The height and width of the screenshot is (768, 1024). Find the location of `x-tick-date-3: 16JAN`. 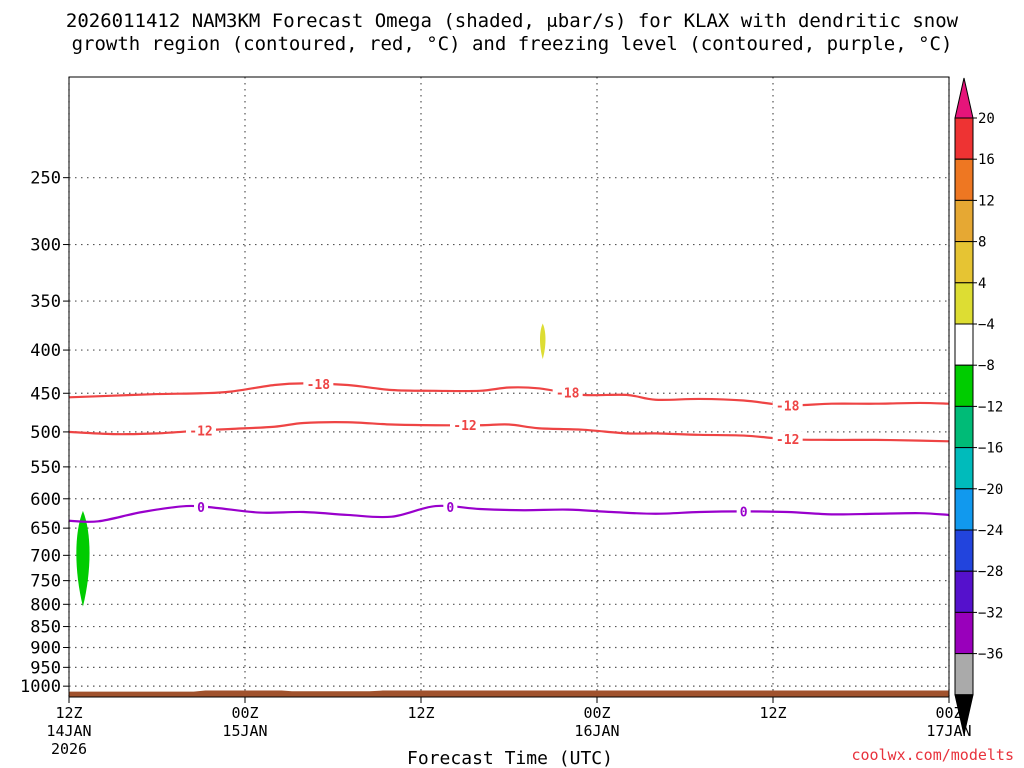

x-tick-date-3: 16JAN is located at coordinates (596, 731).